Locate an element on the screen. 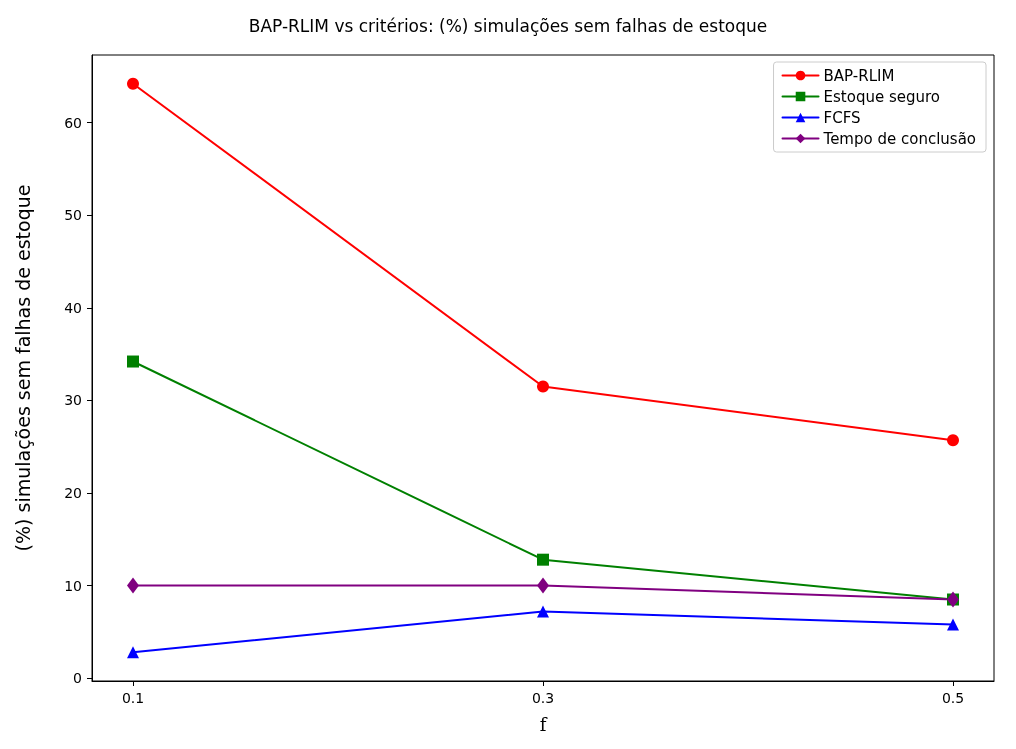 The image size is (1016, 749). y-tick-label: 50 is located at coordinates (73, 215).